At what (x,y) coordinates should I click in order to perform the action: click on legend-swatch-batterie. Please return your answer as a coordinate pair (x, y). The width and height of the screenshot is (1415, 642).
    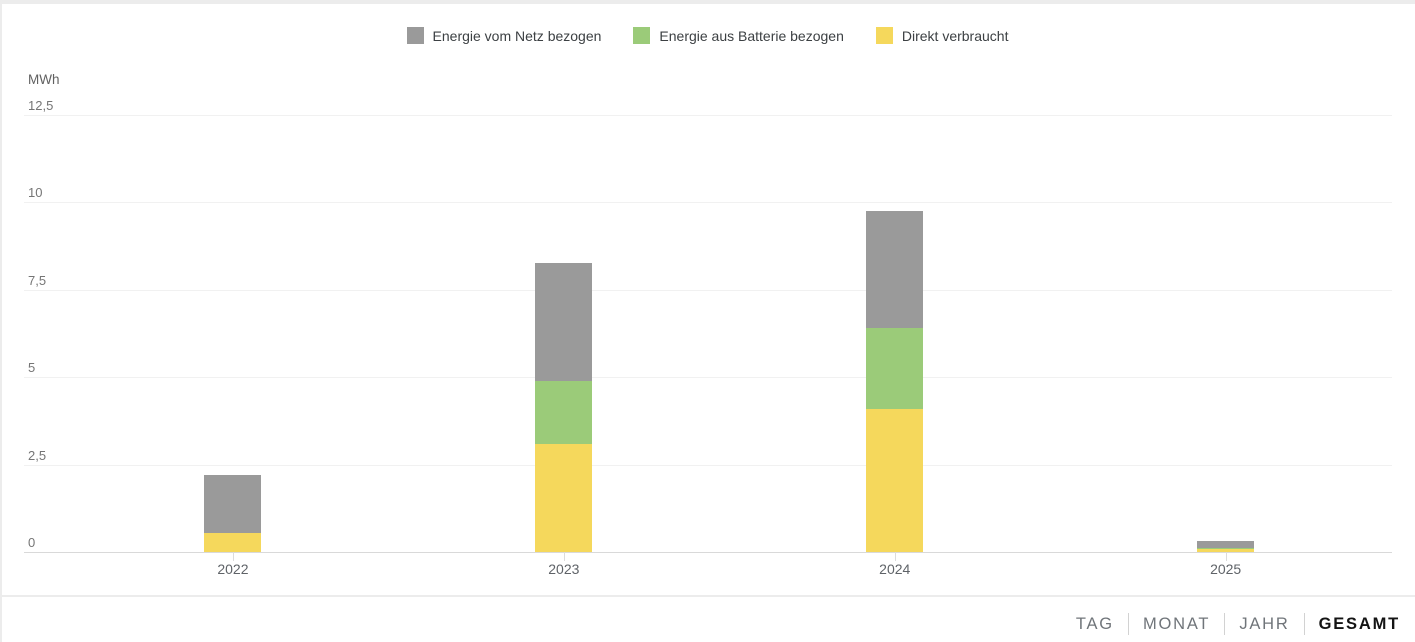
    Looking at the image, I should click on (642, 35).